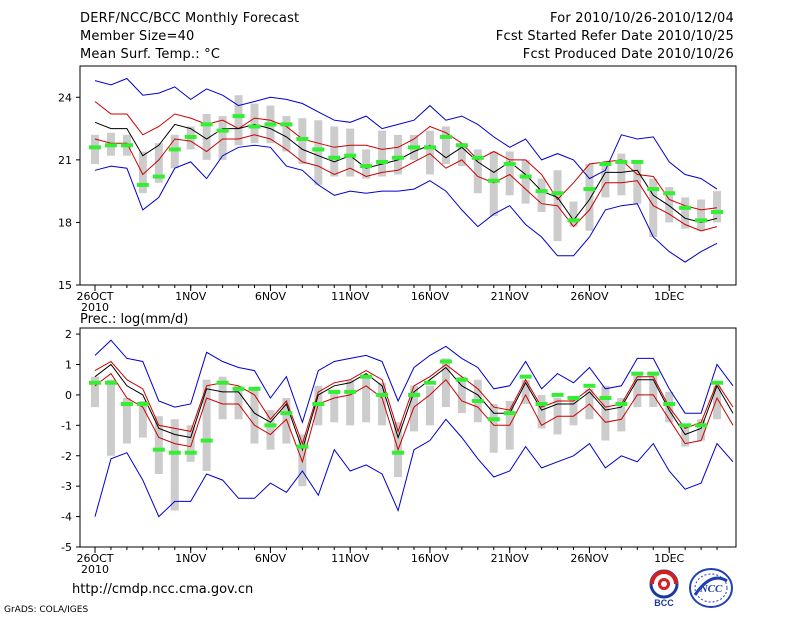 This screenshot has width=800, height=618. I want to click on bcc-logo-text: BCC, so click(664, 603).